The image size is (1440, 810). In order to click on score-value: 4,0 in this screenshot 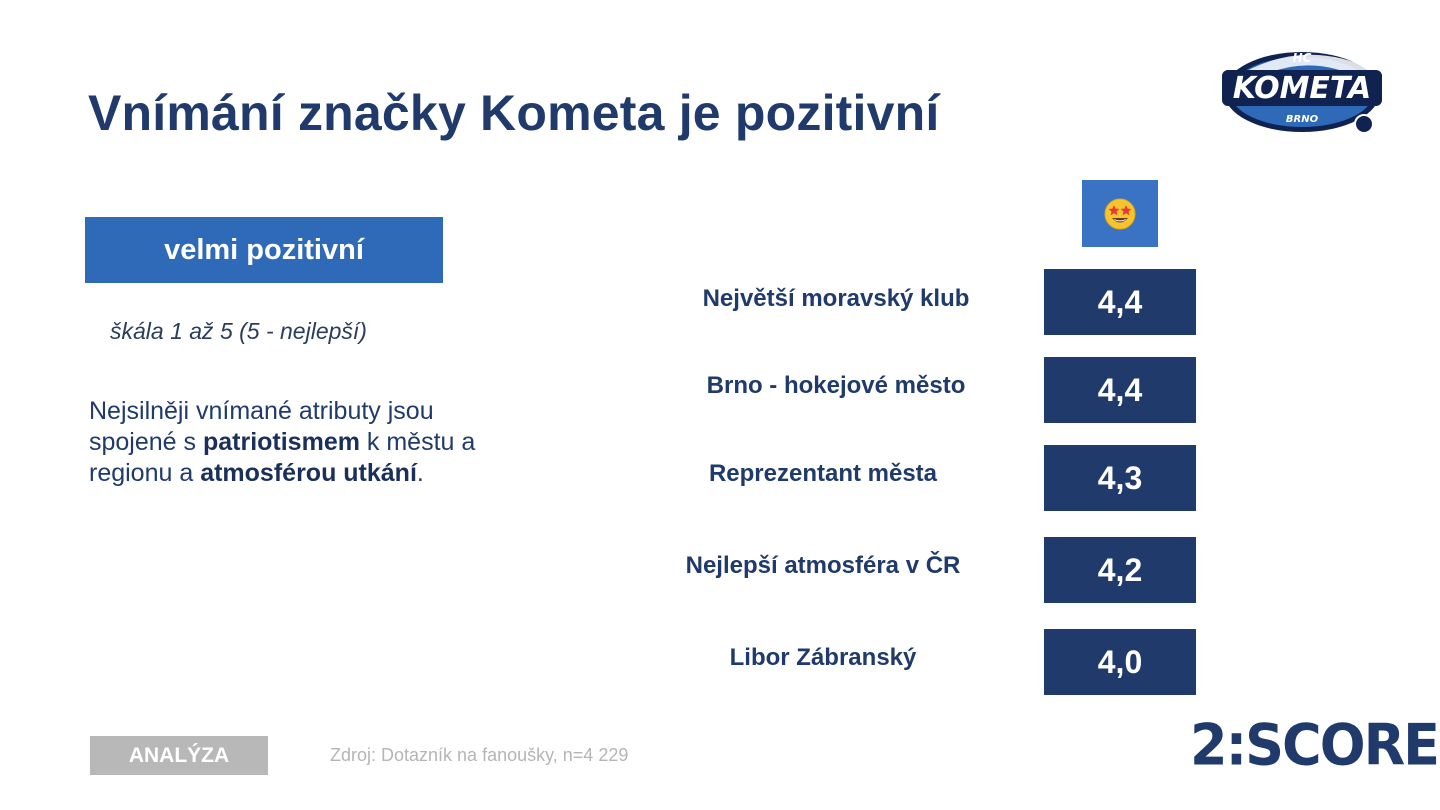, I will do `click(1120, 662)`.